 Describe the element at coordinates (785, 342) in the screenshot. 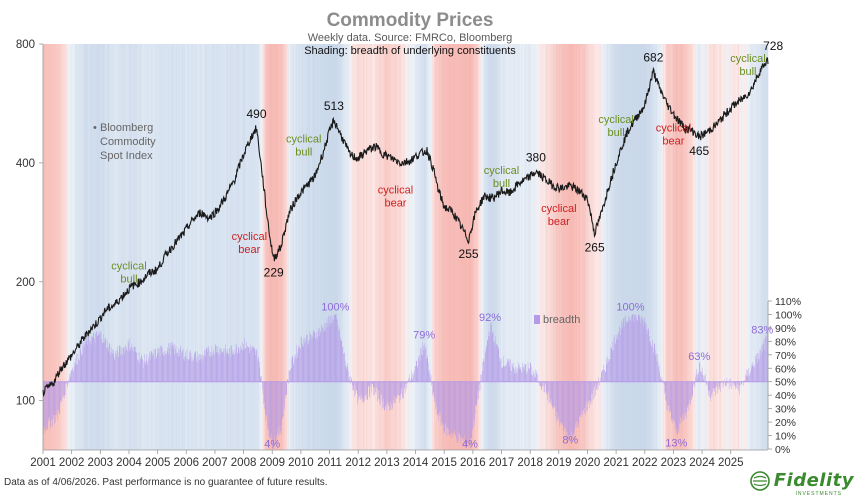

I see `y-right-tick-label: 80%` at that location.